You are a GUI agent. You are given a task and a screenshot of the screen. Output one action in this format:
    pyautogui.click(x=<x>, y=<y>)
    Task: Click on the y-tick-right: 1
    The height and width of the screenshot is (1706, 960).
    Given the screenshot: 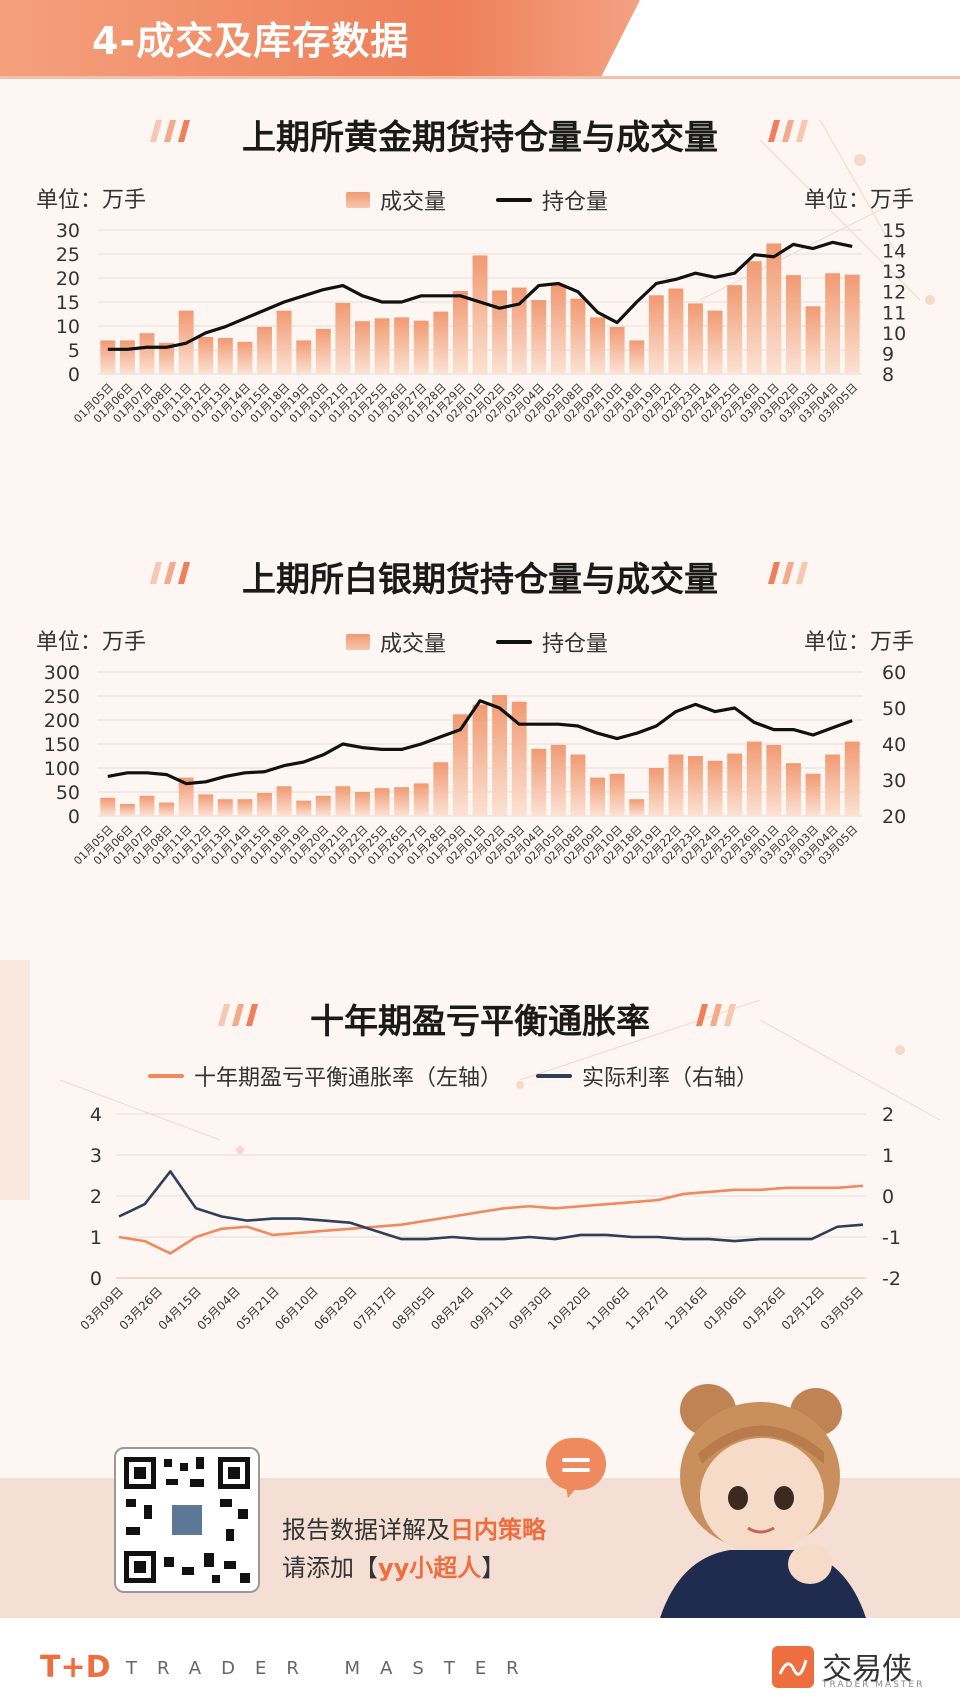 What is the action you would take?
    pyautogui.click(x=888, y=1156)
    